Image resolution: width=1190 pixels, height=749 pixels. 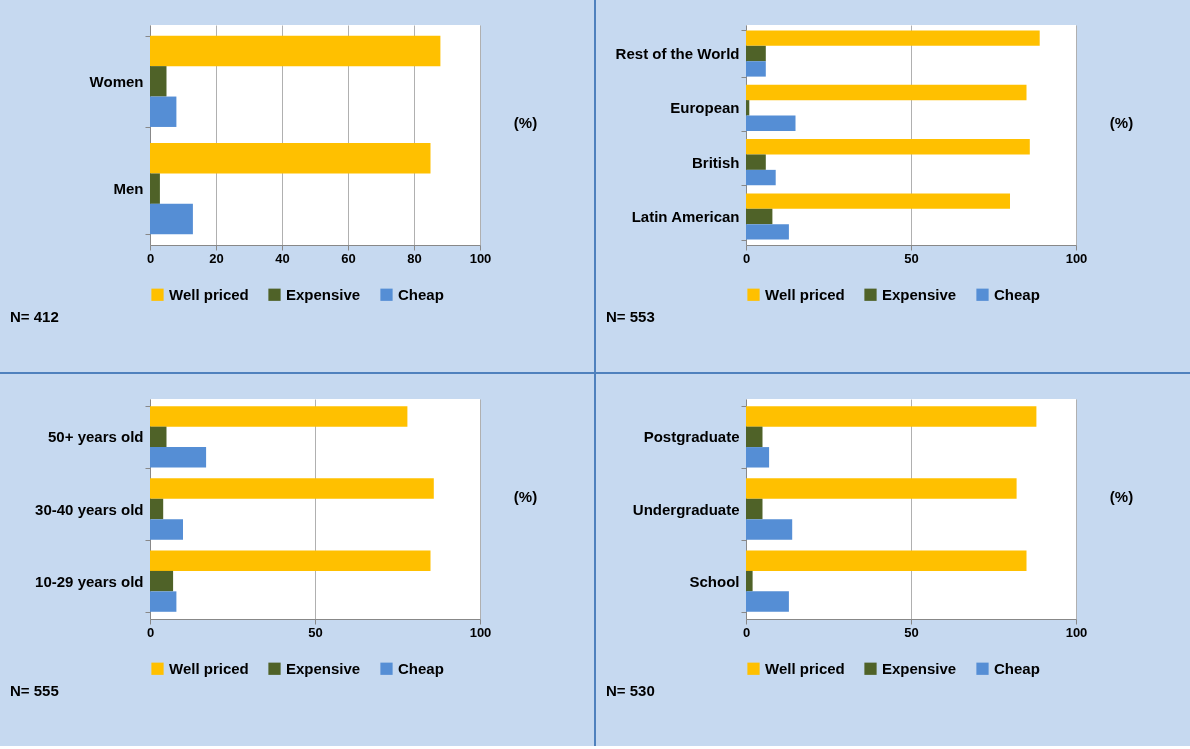 I want to click on x-tick-label: 80, so click(x=414, y=258).